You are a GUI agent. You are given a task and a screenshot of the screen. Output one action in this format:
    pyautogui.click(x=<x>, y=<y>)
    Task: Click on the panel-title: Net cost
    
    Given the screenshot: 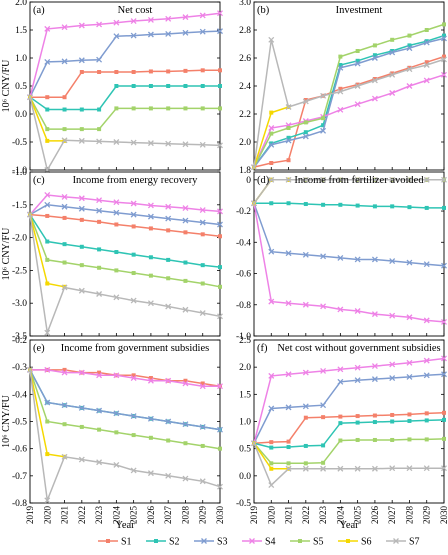 What is the action you would take?
    pyautogui.click(x=135, y=10)
    